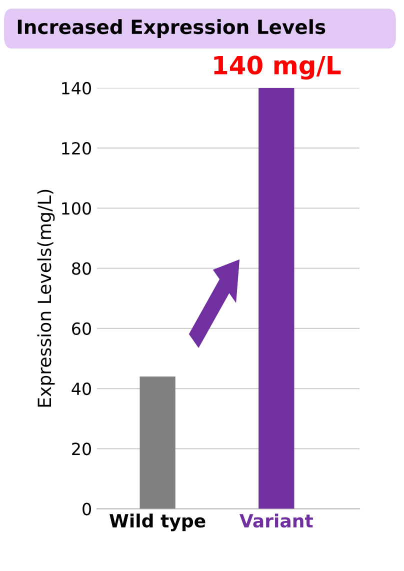  What do you see at coordinates (81, 449) in the screenshot?
I see `y-tick-label: 20` at bounding box center [81, 449].